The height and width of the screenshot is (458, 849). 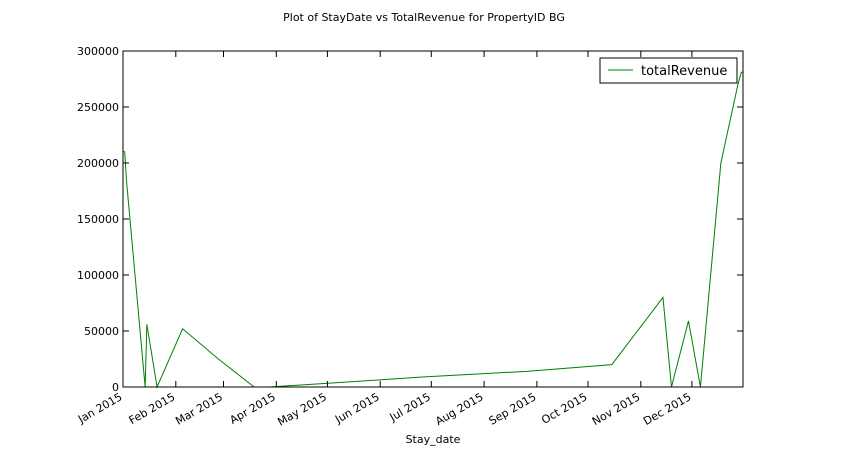 I want to click on x-tick-label: Apr 2015, so click(x=253, y=408).